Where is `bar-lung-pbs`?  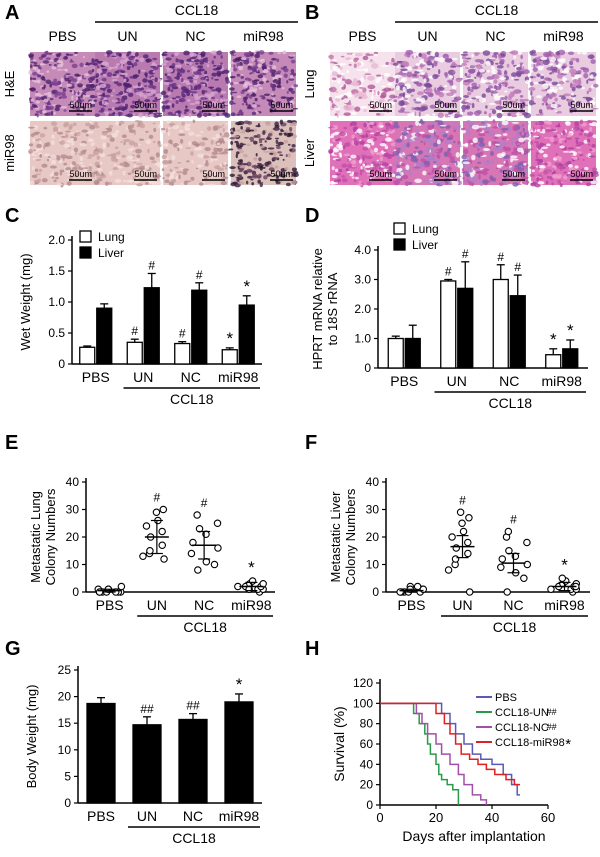
bar-lung-pbs is located at coordinates (87, 355).